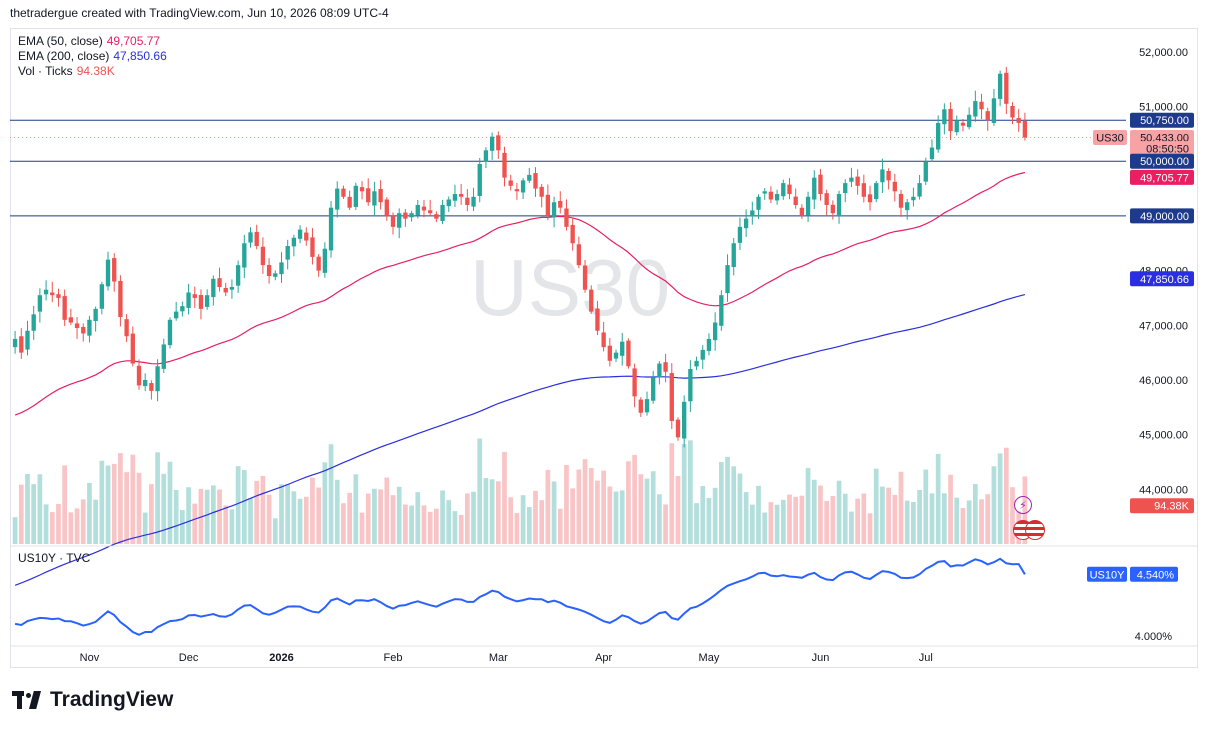 Image resolution: width=1209 pixels, height=731 pixels. Describe the element at coordinates (1023, 505) in the screenshot. I see `lightning-icon: ⚡` at that location.